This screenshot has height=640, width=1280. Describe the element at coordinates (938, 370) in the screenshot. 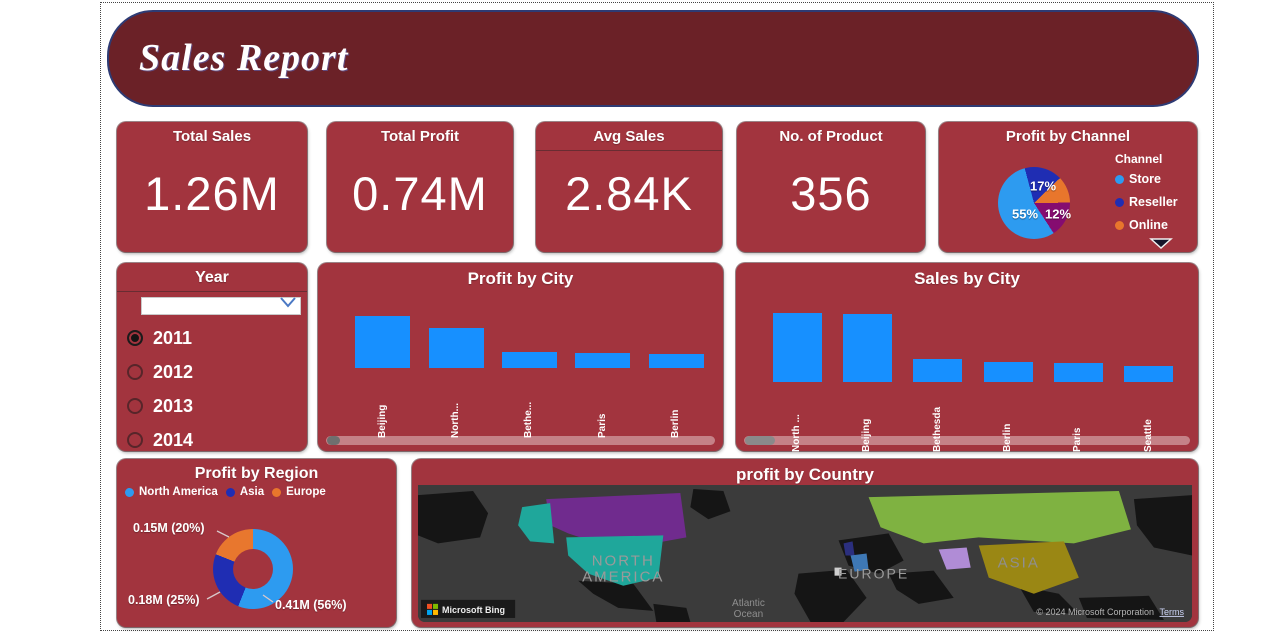

I see `bar-bethesda` at that location.